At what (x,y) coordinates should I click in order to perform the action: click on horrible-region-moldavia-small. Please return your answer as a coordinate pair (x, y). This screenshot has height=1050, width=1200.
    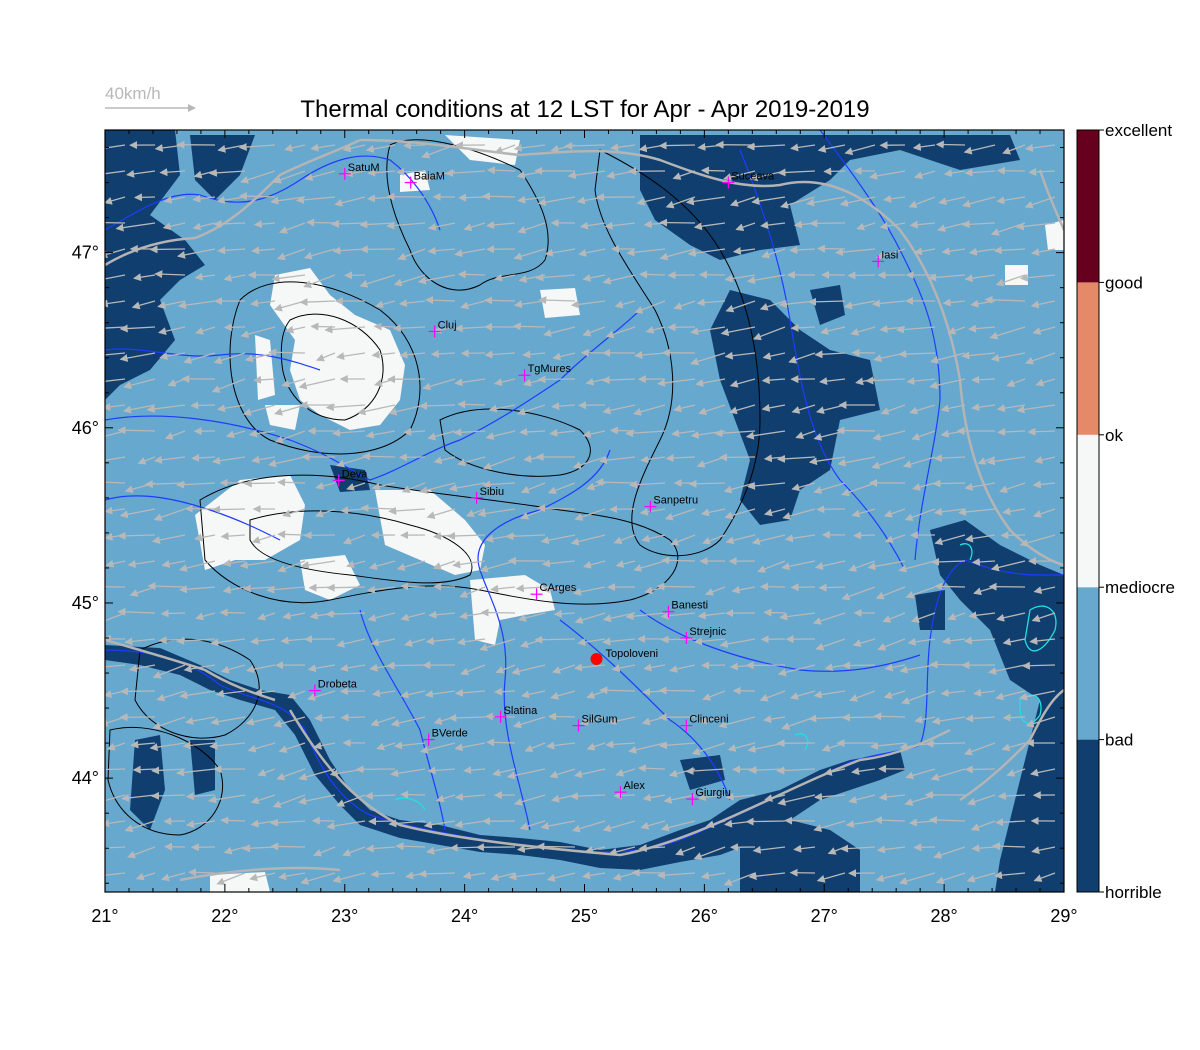
    Looking at the image, I should click on (827, 305).